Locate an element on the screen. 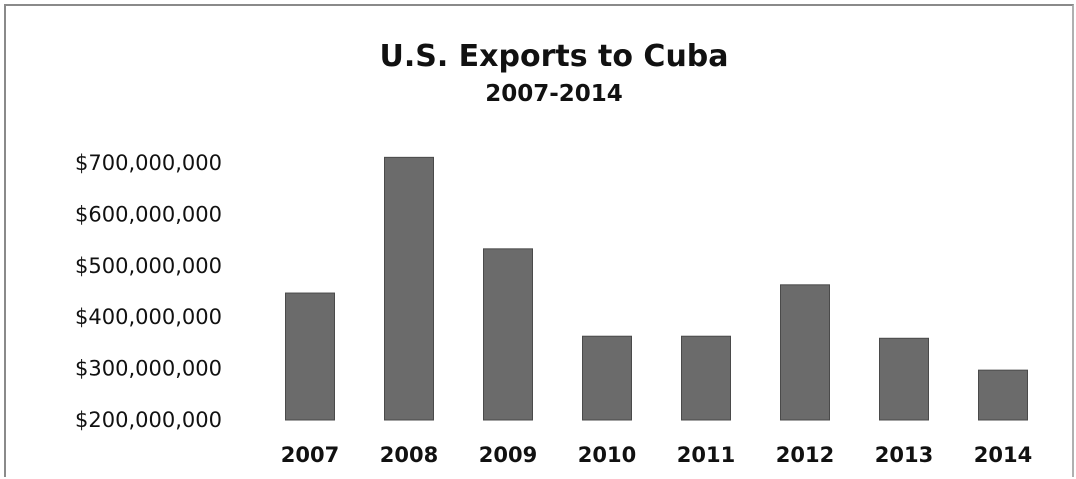  bar-2011 is located at coordinates (706, 378).